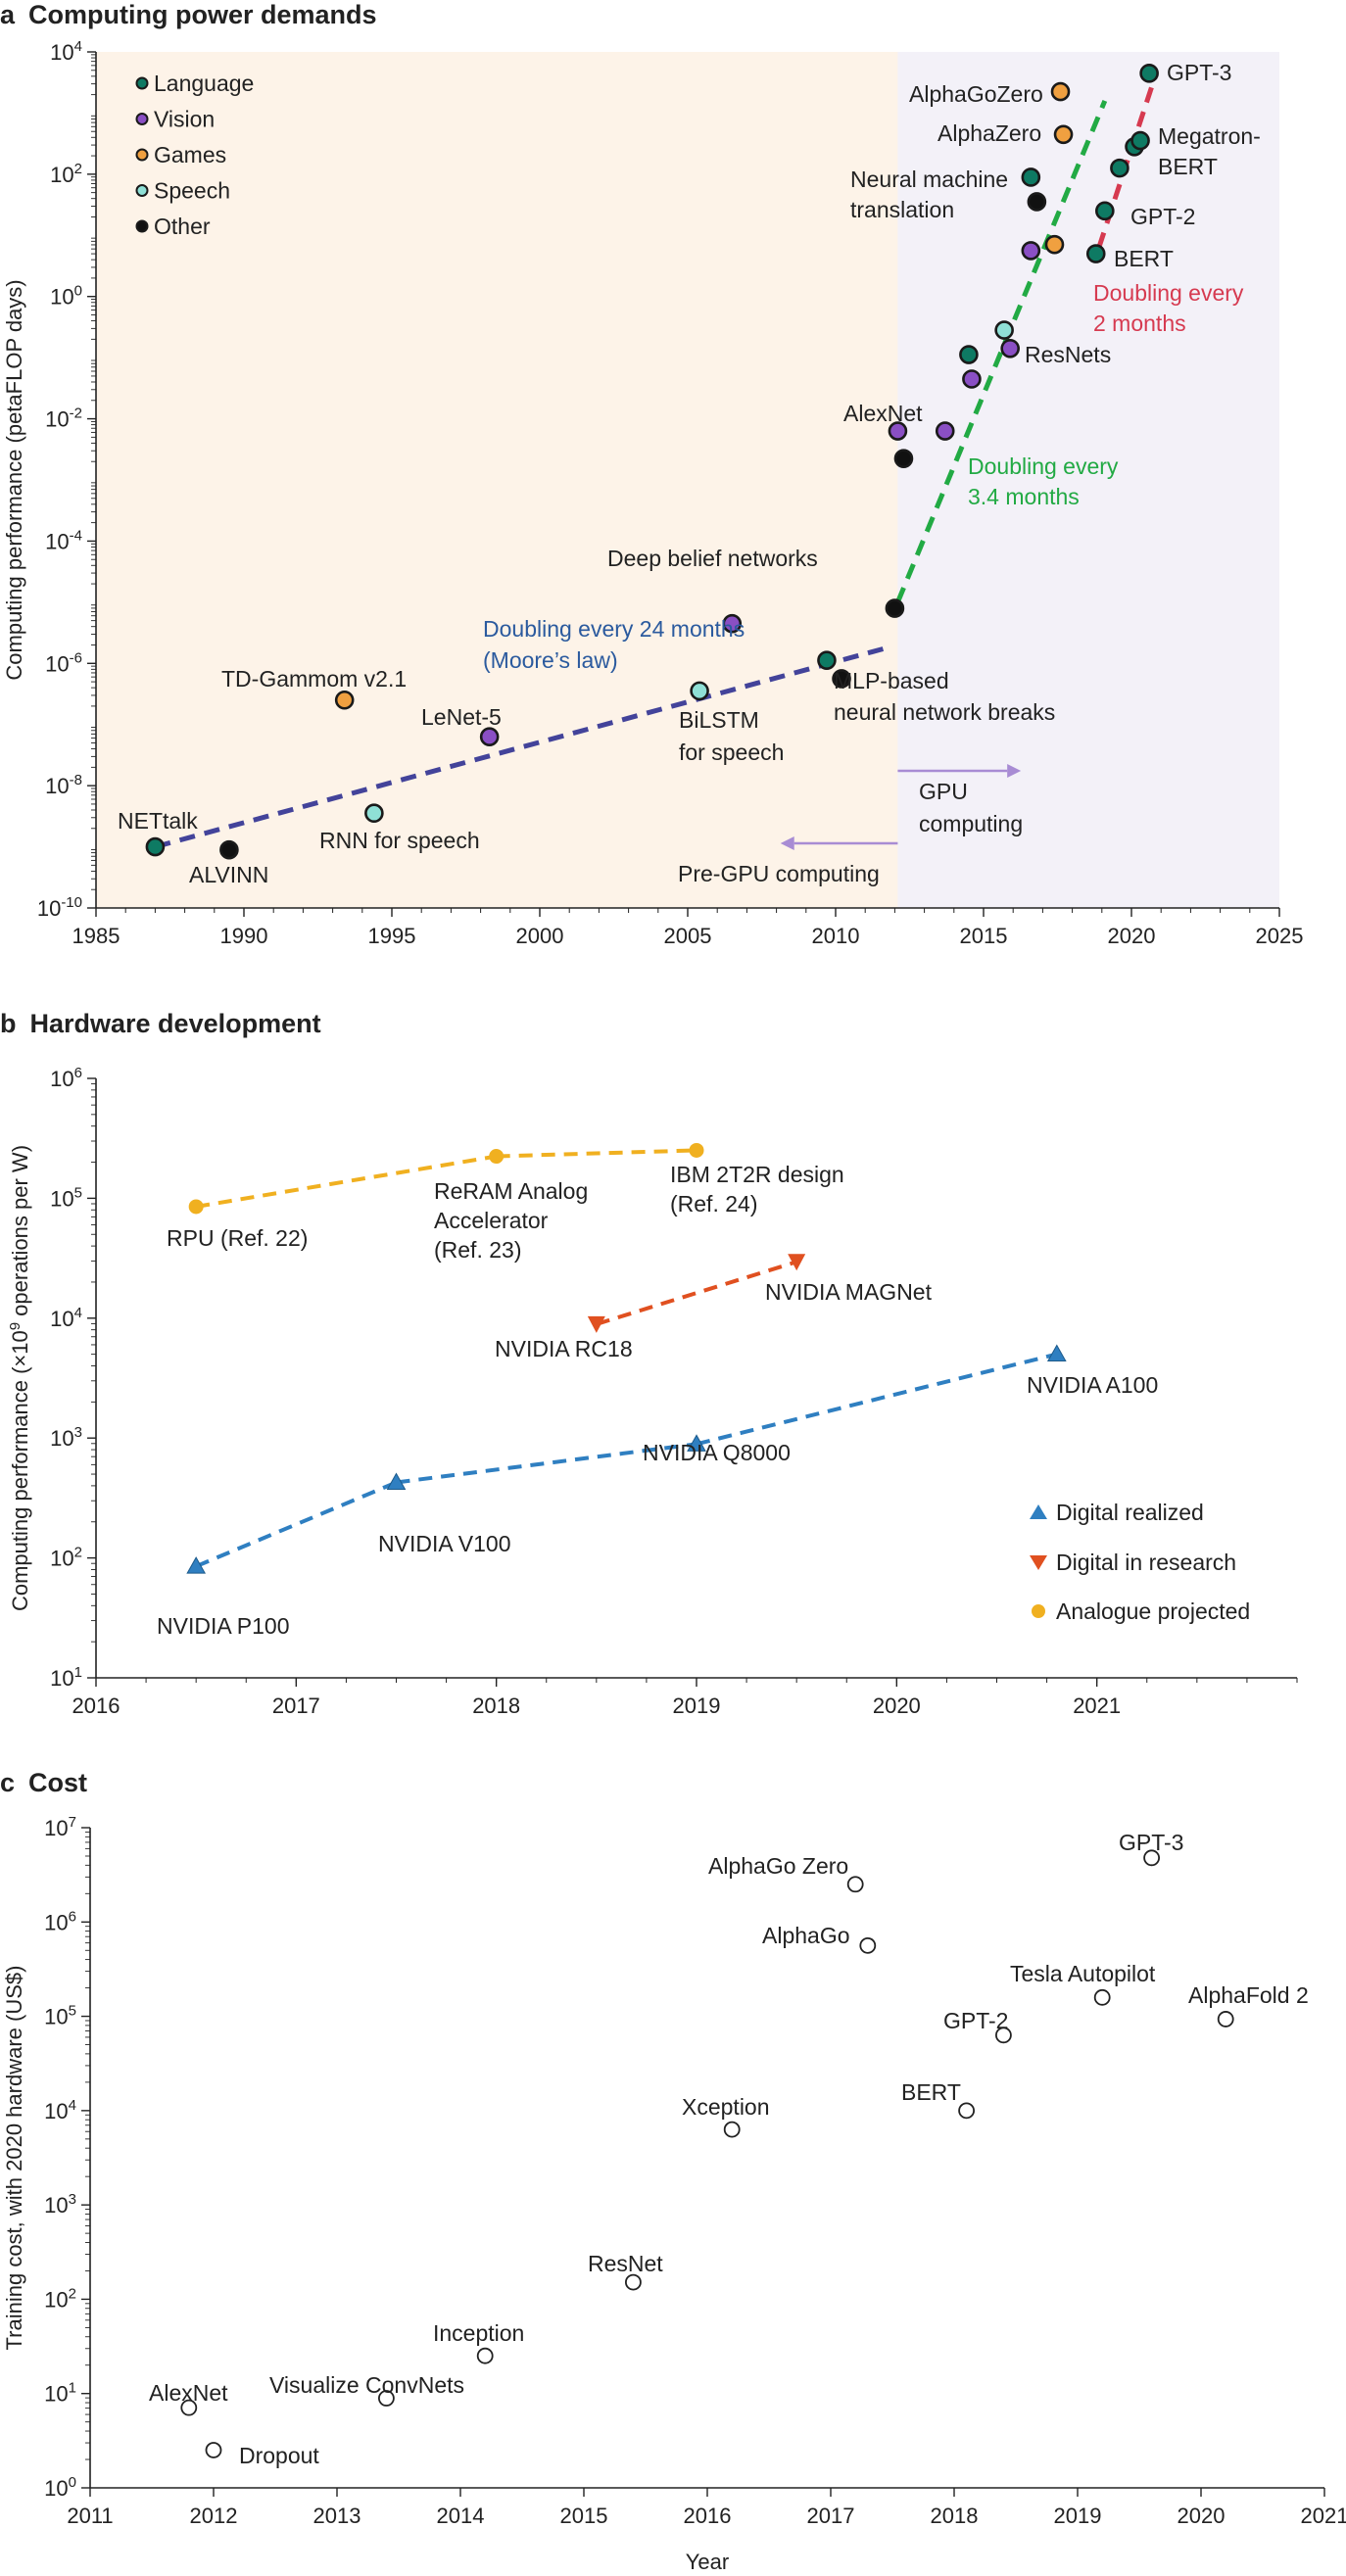  What do you see at coordinates (897, 1706) in the screenshot?
I see `chart-b-x-tick-label: 2020` at bounding box center [897, 1706].